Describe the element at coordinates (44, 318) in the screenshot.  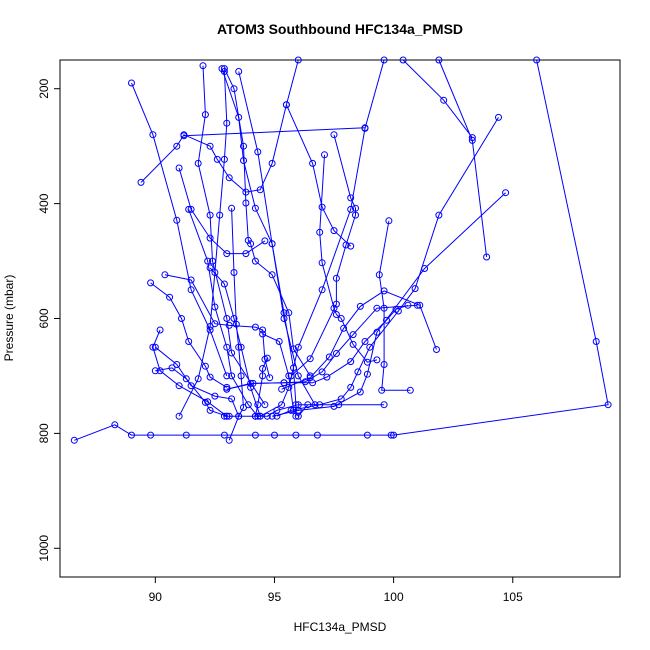
I see `y-tick-label: 600` at that location.